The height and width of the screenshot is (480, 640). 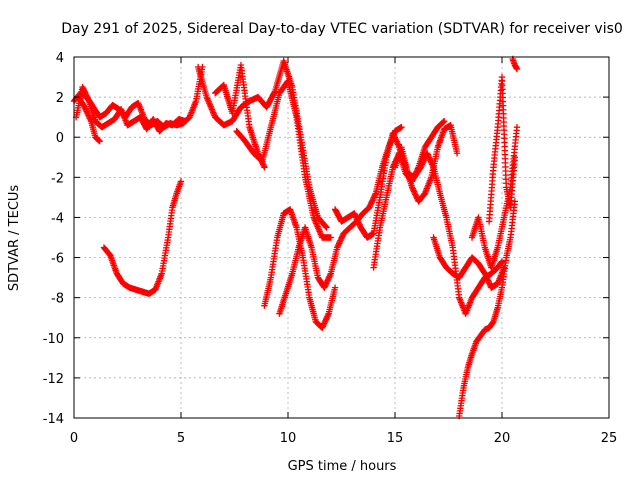 What do you see at coordinates (57, 178) in the screenshot?
I see `y-tick-label: -2` at bounding box center [57, 178].